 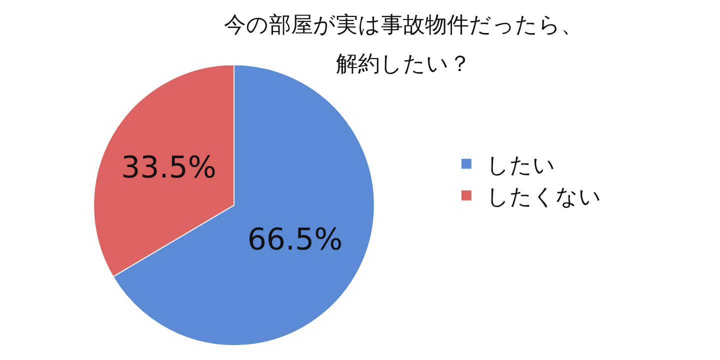 What do you see at coordinates (521, 165) in the screenshot?
I see `legend-label: したい` at bounding box center [521, 165].